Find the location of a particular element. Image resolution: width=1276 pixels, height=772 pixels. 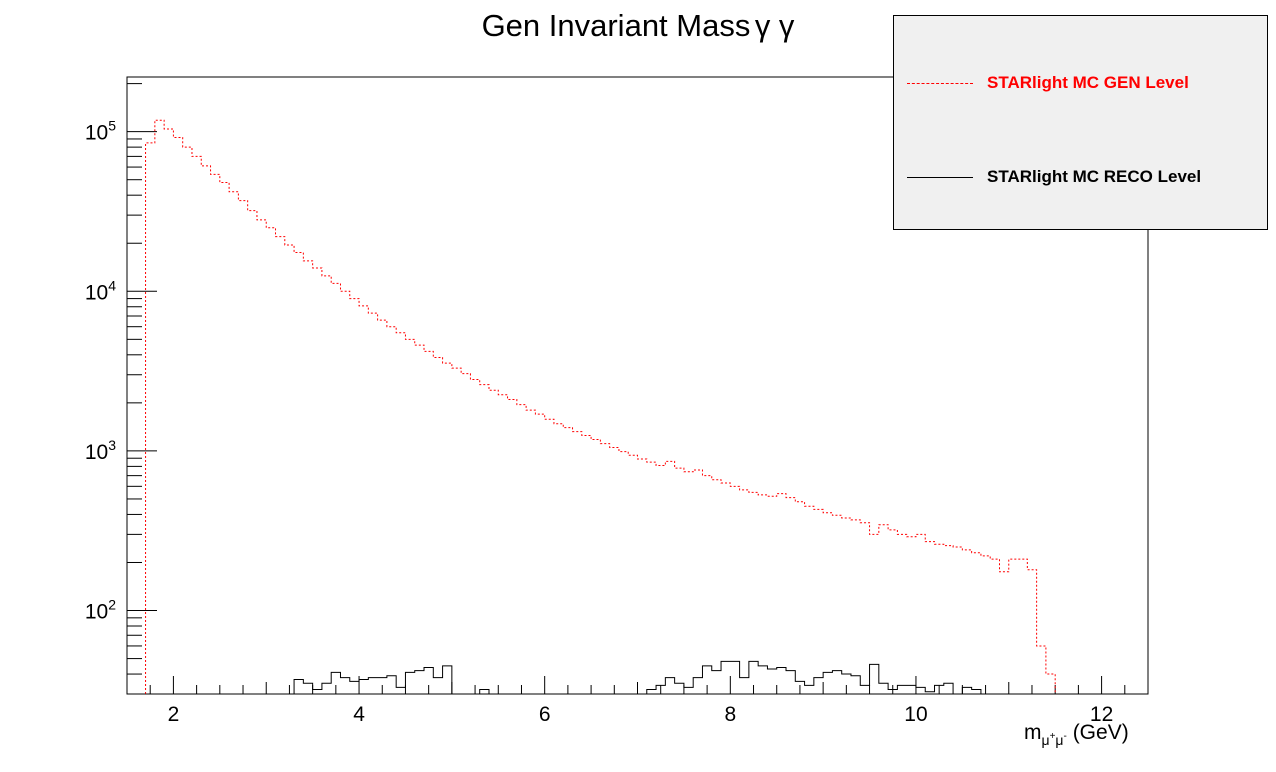

x-axis-title: mμ+μ- (GeV) is located at coordinates (1076, 734).